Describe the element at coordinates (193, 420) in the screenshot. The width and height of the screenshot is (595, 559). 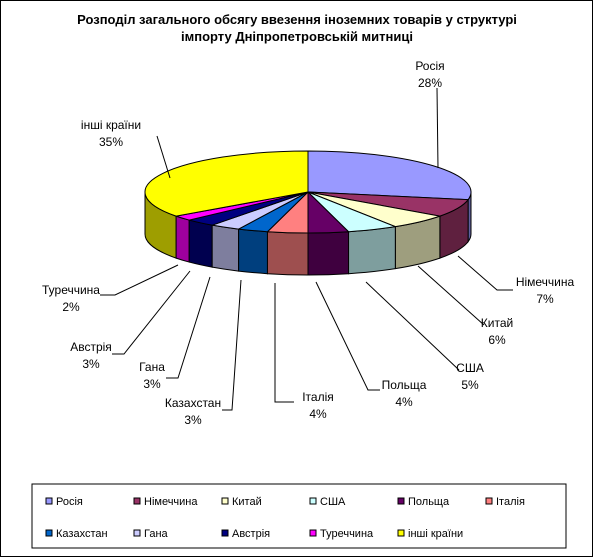
I see `slice-6-label-value: 3%` at that location.